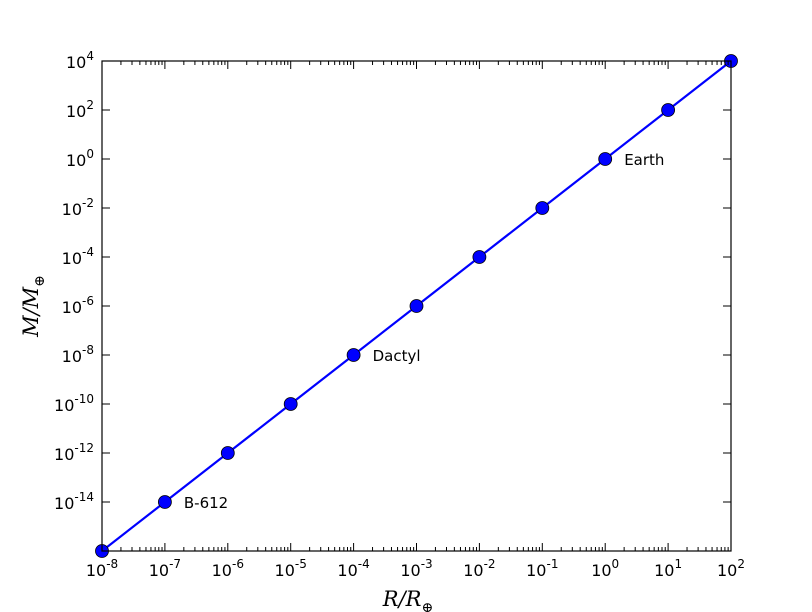  What do you see at coordinates (80, 60) in the screenshot?
I see `y-tick-label: 10⁴` at bounding box center [80, 60].